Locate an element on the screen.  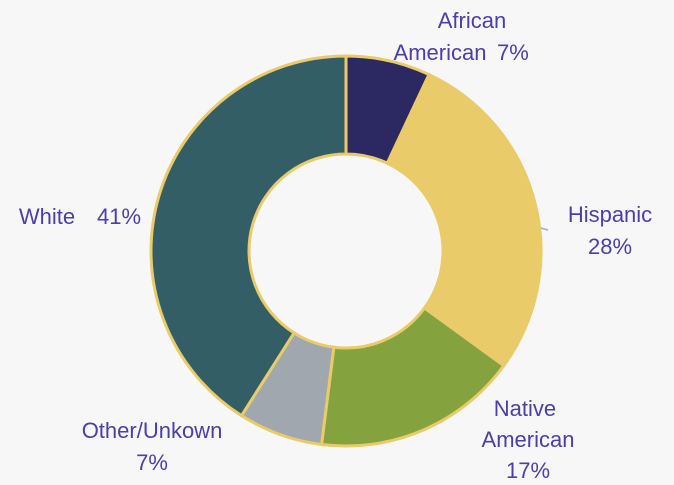
value-label: 17% is located at coordinates (528, 470).